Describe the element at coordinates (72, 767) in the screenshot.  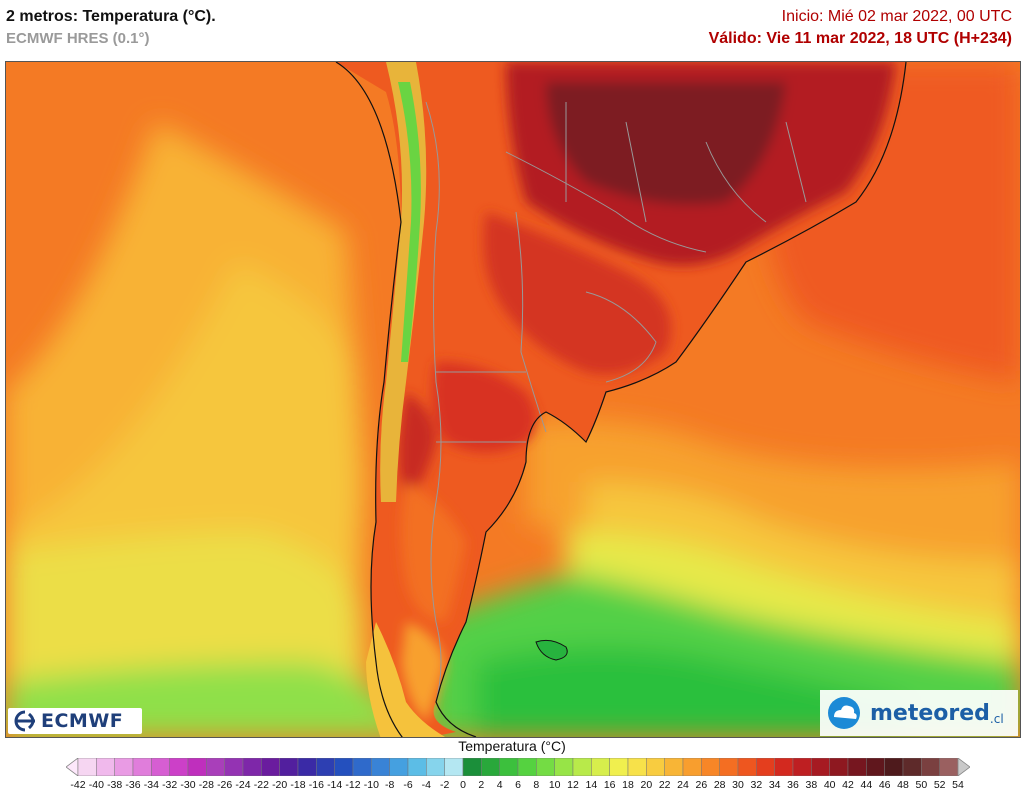
I see `legend-left-arrow` at that location.